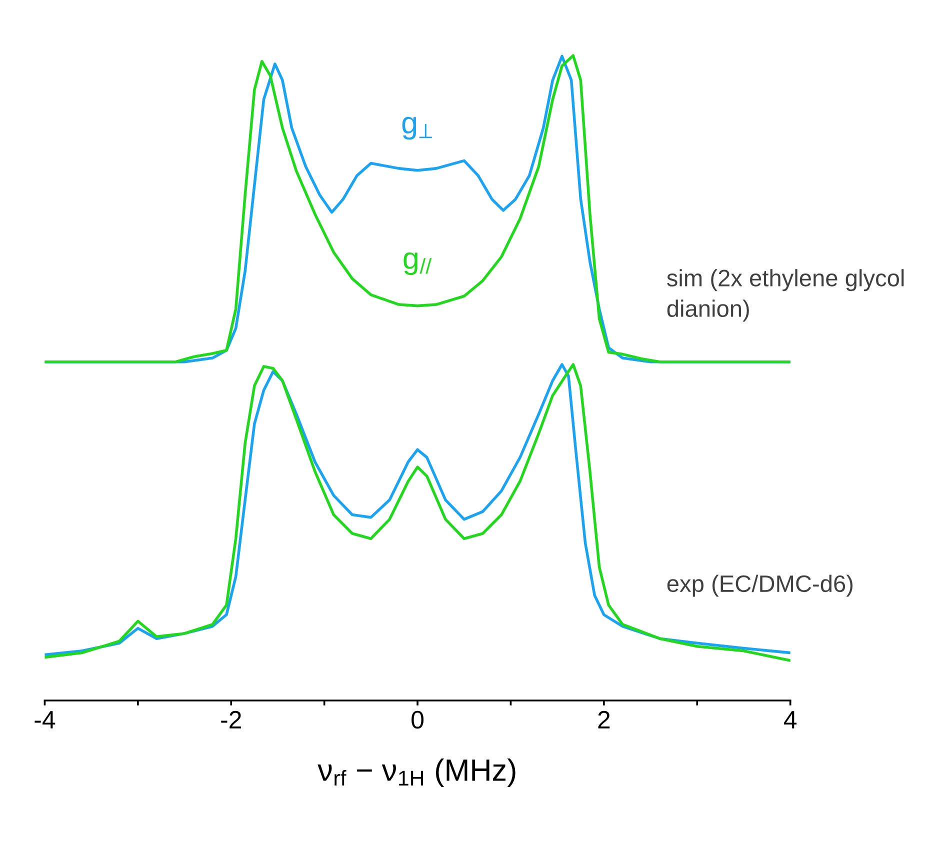  I want to click on series-label: g$_{//}$, so click(418, 264).